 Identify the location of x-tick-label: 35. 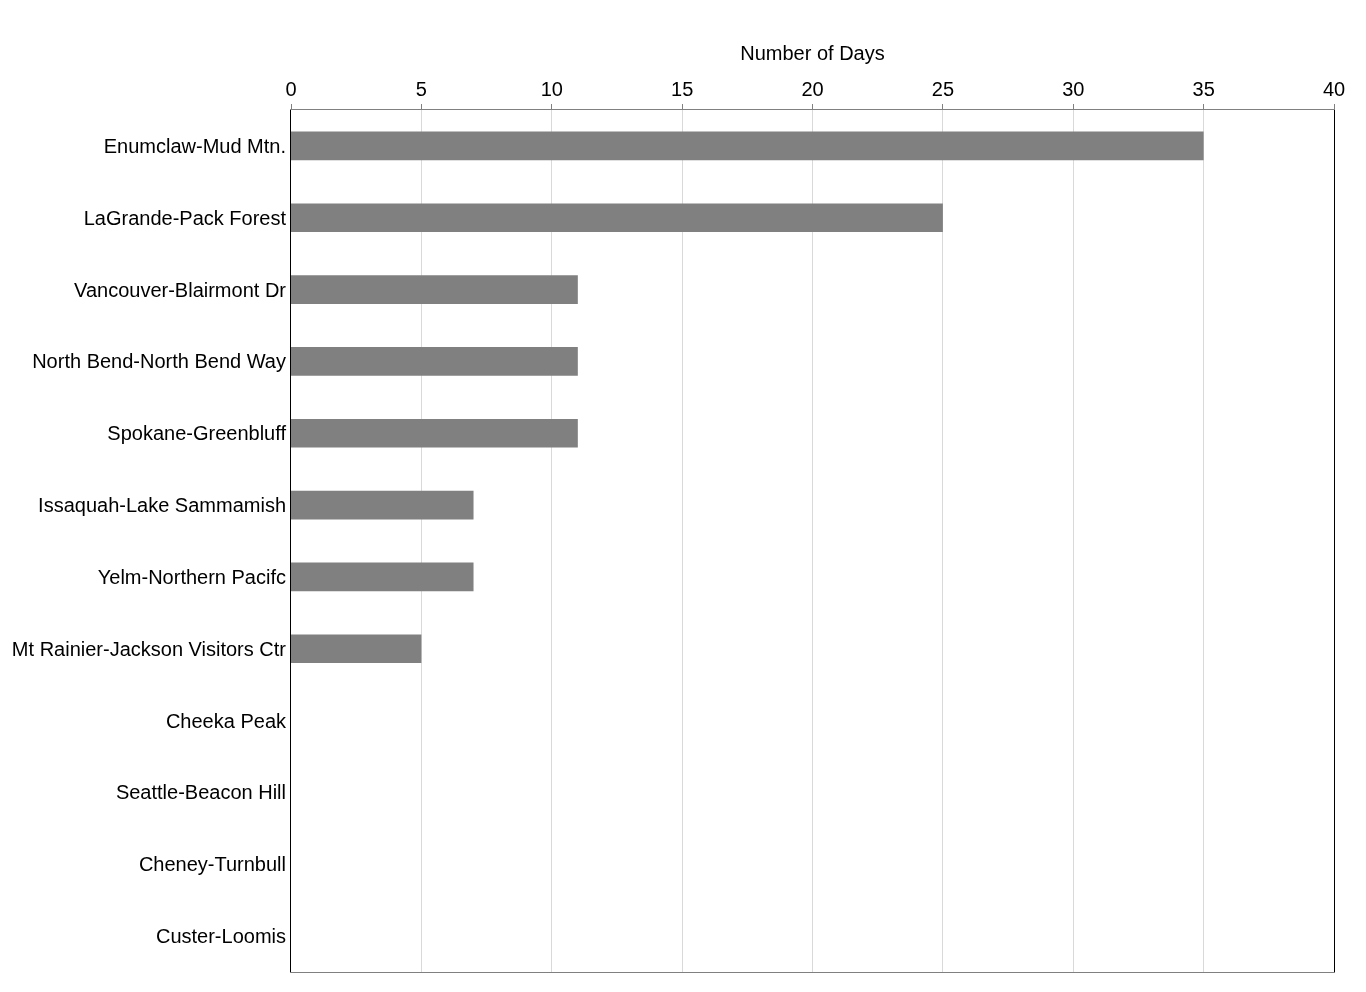
(1203, 89).